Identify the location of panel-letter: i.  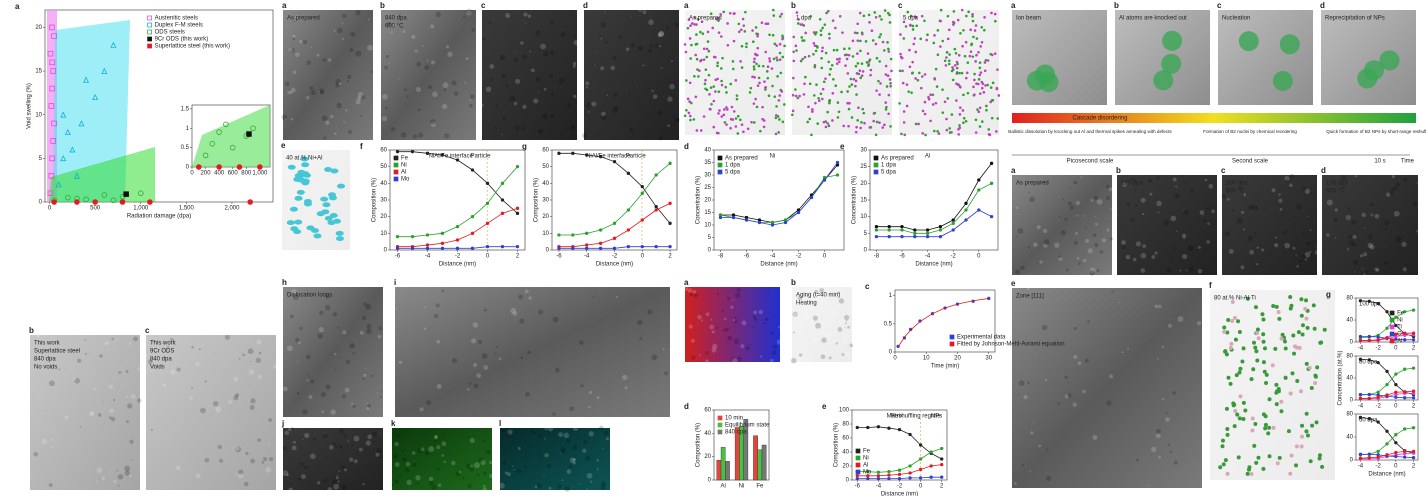
(395, 282).